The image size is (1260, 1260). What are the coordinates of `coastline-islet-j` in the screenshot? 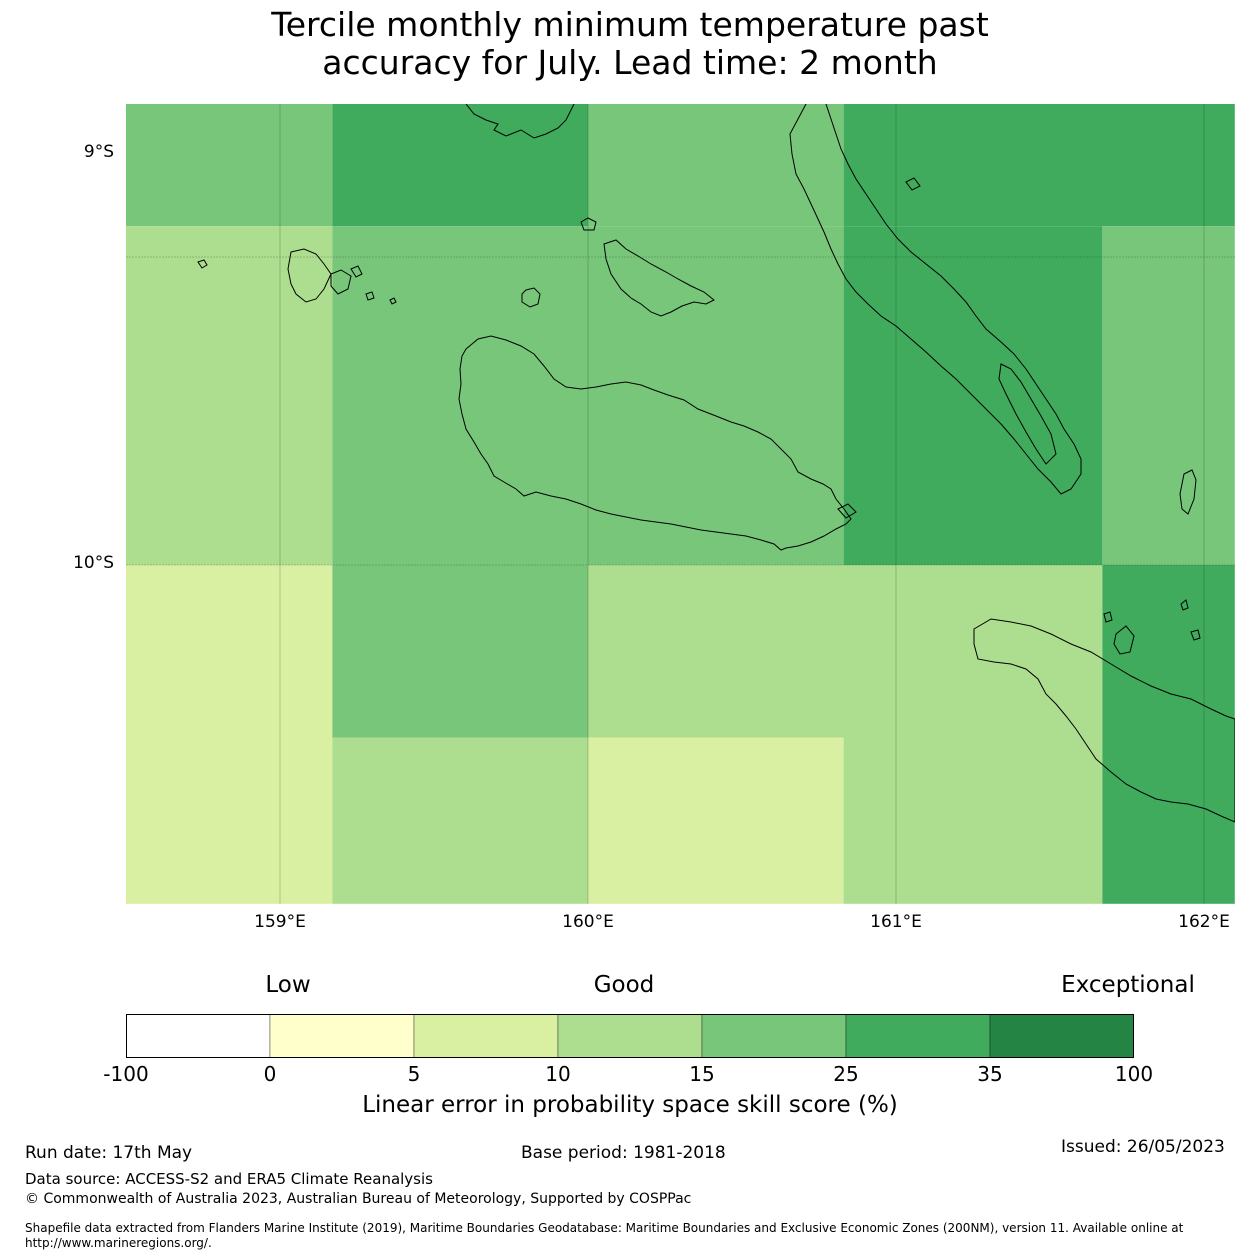 It's located at (1184, 605).